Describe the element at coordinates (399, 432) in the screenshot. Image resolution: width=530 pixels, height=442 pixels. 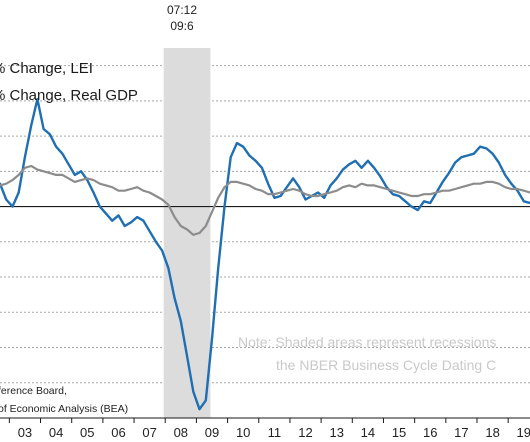
I see `x-tick-label: 15` at that location.